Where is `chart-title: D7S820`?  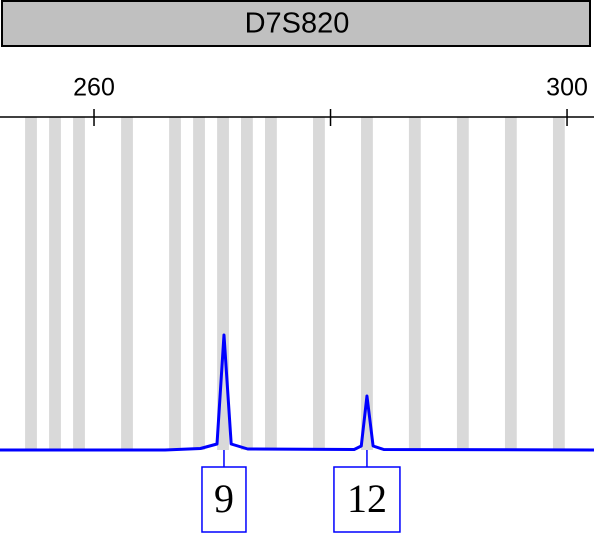 chart-title: D7S820 is located at coordinates (297, 24).